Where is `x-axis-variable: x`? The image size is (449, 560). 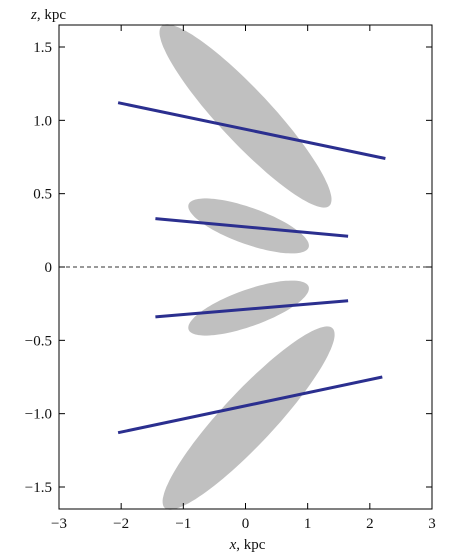
x-axis-variable: x is located at coordinates (233, 545).